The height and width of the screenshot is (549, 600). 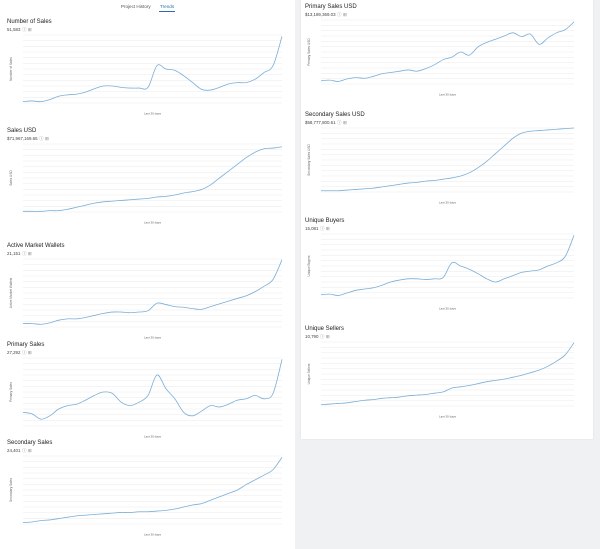 I want to click on metric-value: 51,583 ⓘ ⊞, so click(x=146, y=29).